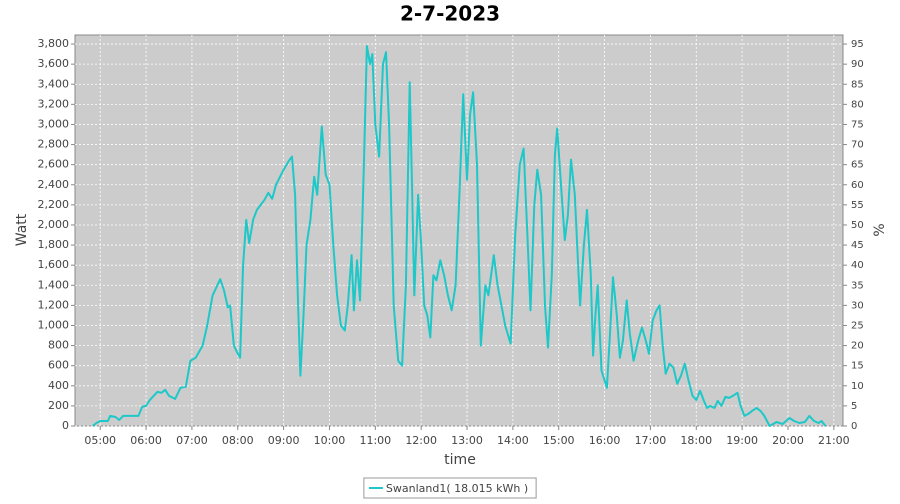 Image resolution: width=900 pixels, height=504 pixels. What do you see at coordinates (54, 144) in the screenshot?
I see `y-tick-label: 2,800` at bounding box center [54, 144].